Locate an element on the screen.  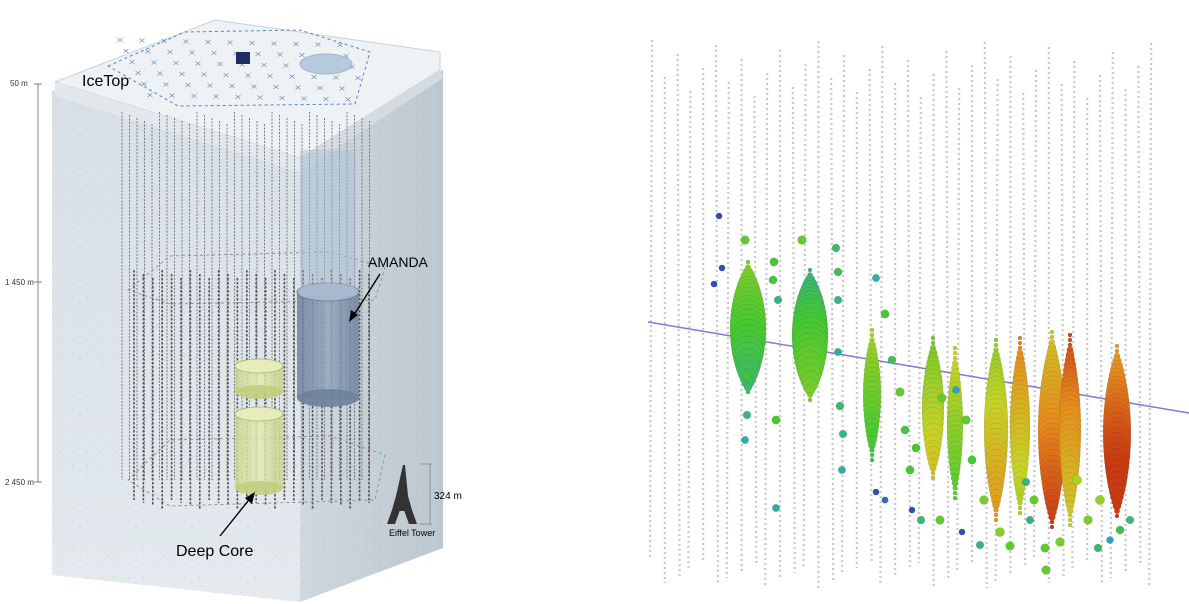
depth-label-1450: 1 450 m is located at coordinates (19, 282).